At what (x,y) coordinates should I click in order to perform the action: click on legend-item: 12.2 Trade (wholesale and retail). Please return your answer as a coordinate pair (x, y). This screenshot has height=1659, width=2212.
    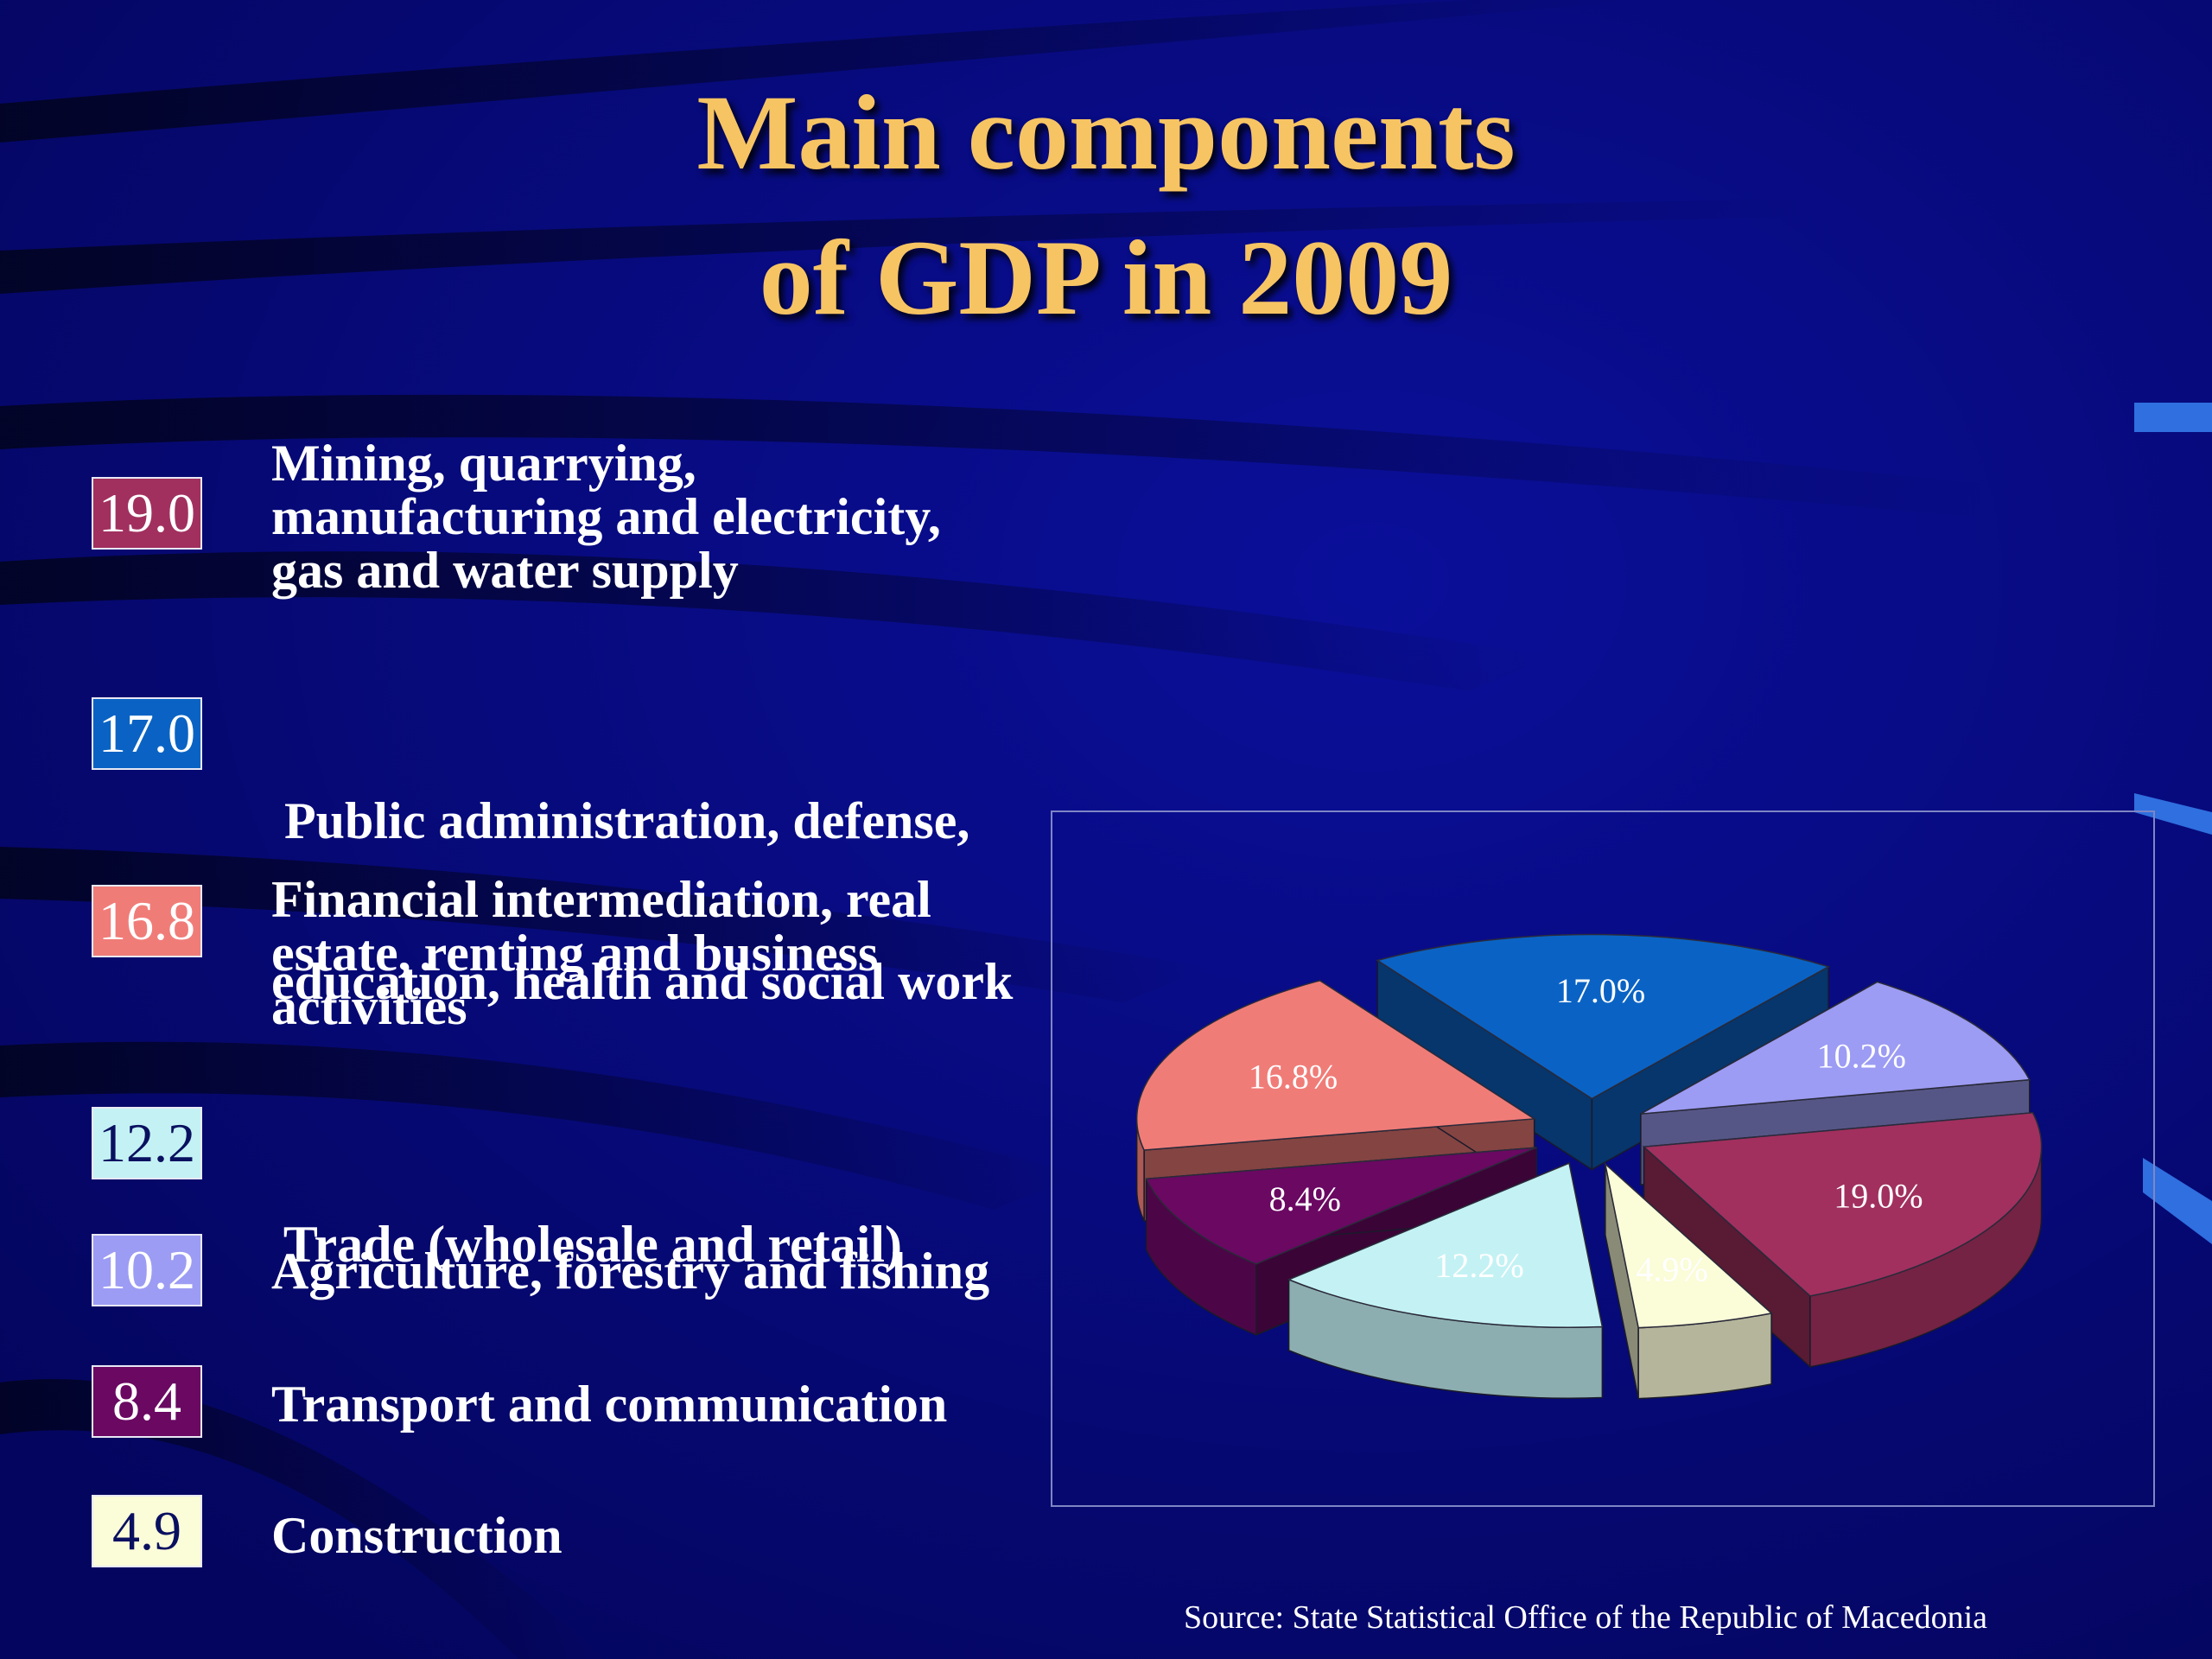
    Looking at the image, I should click on (544, 1189).